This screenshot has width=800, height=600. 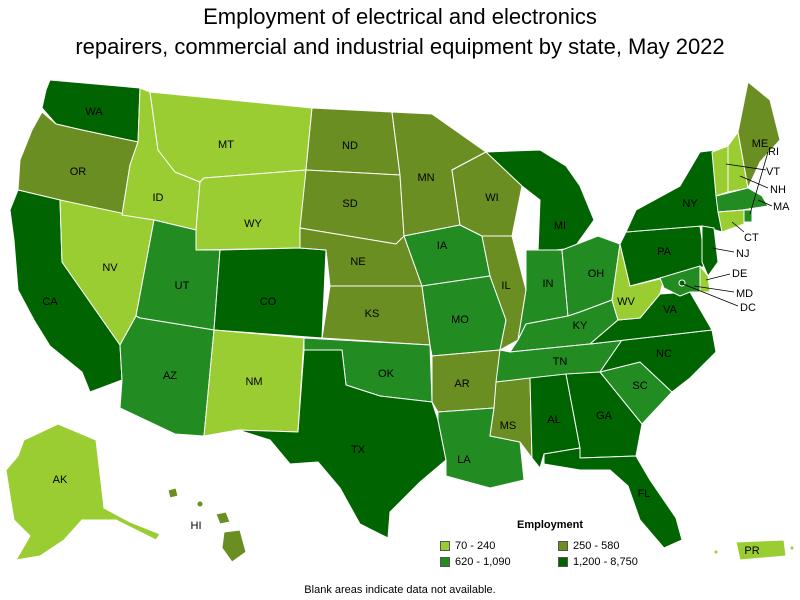 What do you see at coordinates (83, 492) in the screenshot?
I see `state-ak` at bounding box center [83, 492].